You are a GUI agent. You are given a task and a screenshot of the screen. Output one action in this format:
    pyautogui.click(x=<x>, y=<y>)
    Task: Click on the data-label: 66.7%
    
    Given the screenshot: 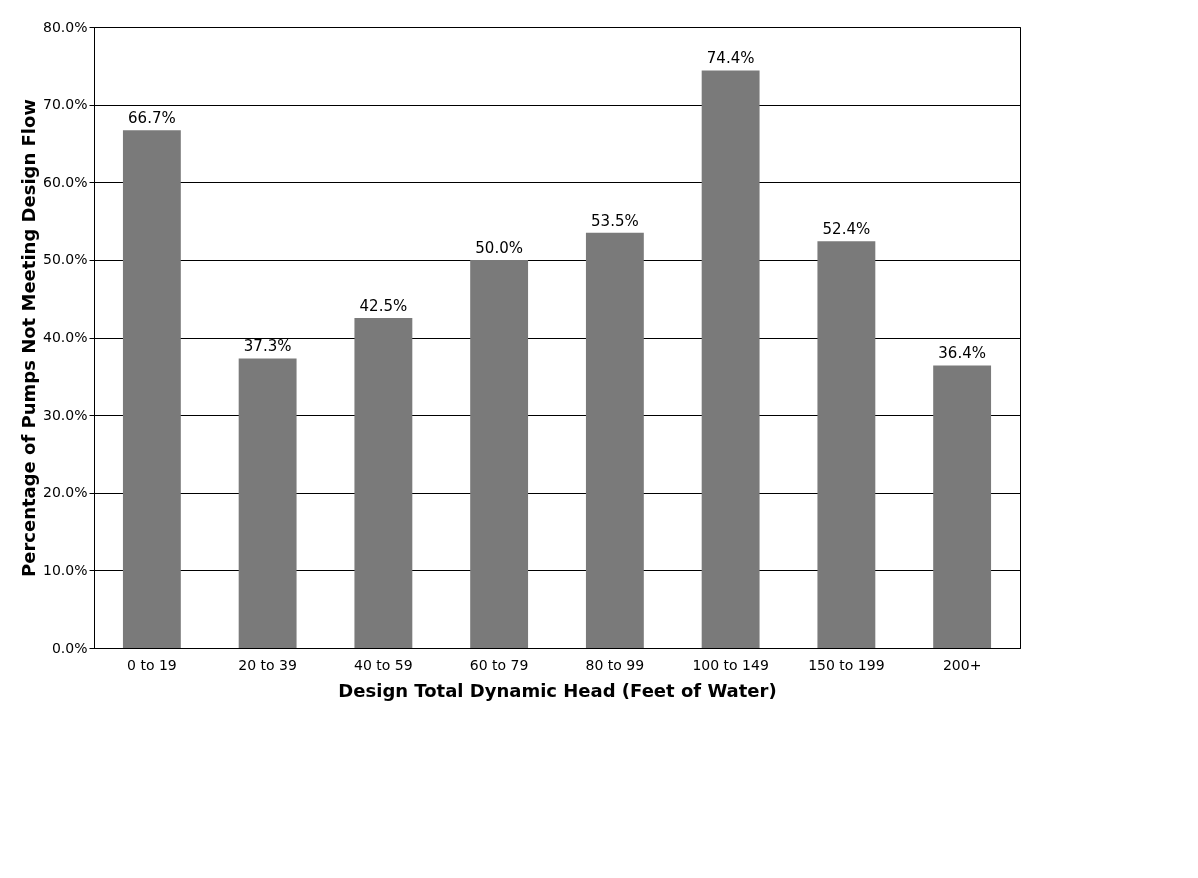 What is the action you would take?
    pyautogui.click(x=152, y=118)
    